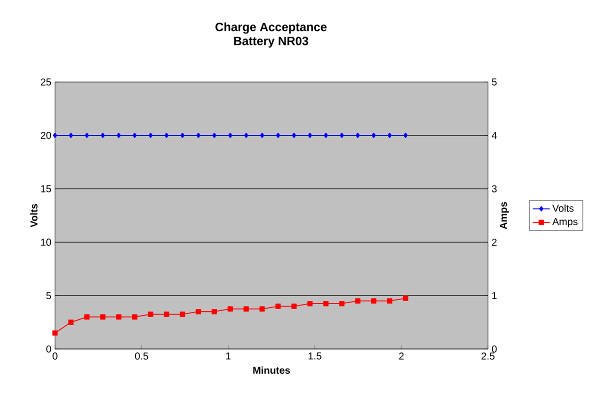 The height and width of the screenshot is (400, 610). Describe the element at coordinates (494, 242) in the screenshot. I see `y2-tick-label: 2` at that location.